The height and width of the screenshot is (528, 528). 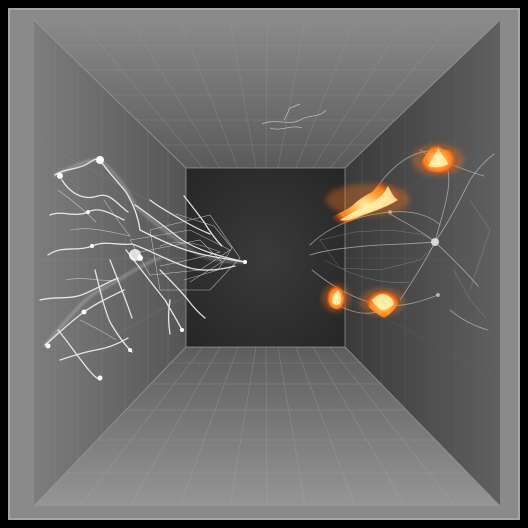 I want to click on ceiling-web, so click(x=294, y=116).